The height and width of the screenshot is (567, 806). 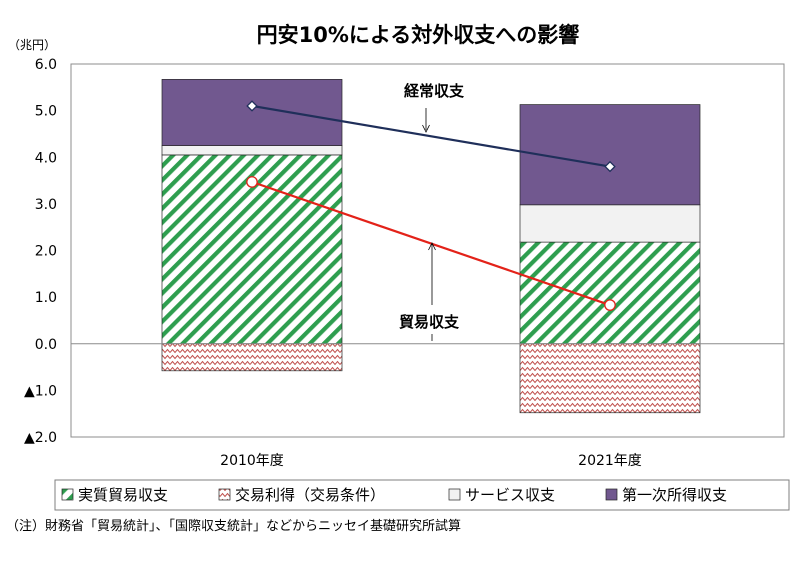 I want to click on legend-frame, so click(x=422, y=495).